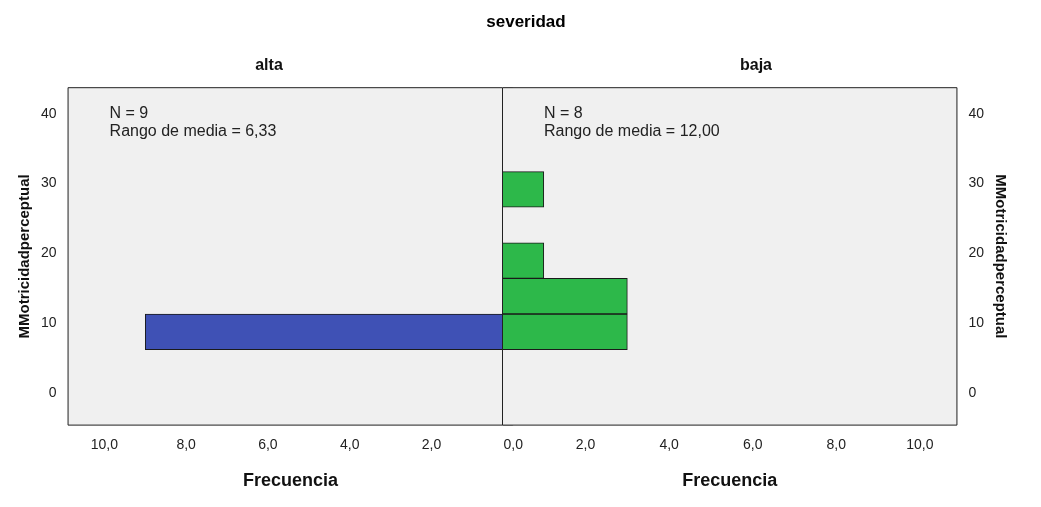 The height and width of the screenshot is (507, 1041). What do you see at coordinates (632, 130) in the screenshot?
I see `annotation: Rango de media = 12,00` at bounding box center [632, 130].